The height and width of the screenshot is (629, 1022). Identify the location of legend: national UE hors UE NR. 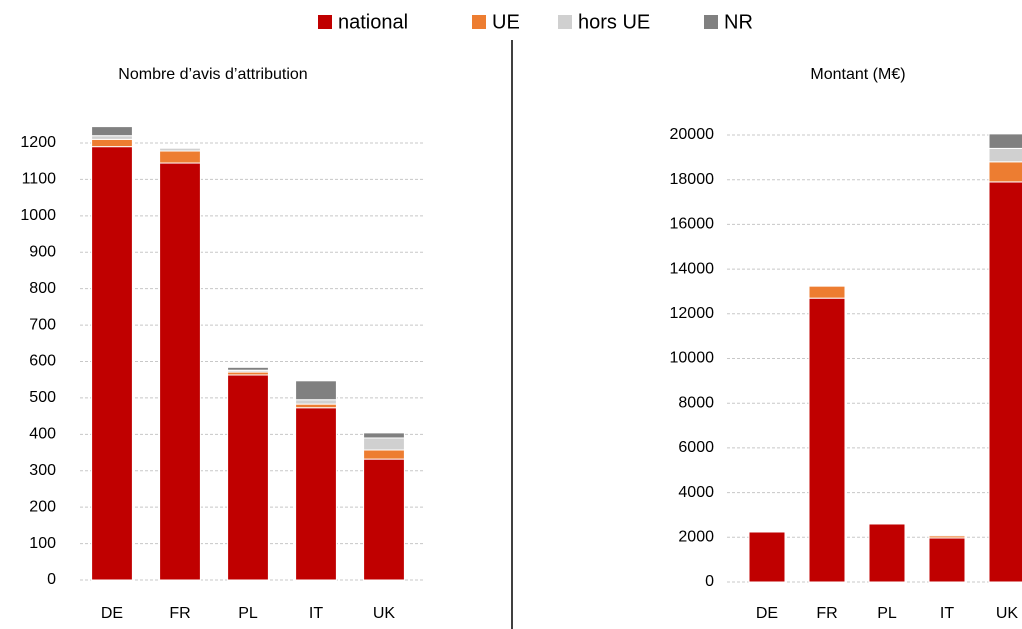
(535, 22).